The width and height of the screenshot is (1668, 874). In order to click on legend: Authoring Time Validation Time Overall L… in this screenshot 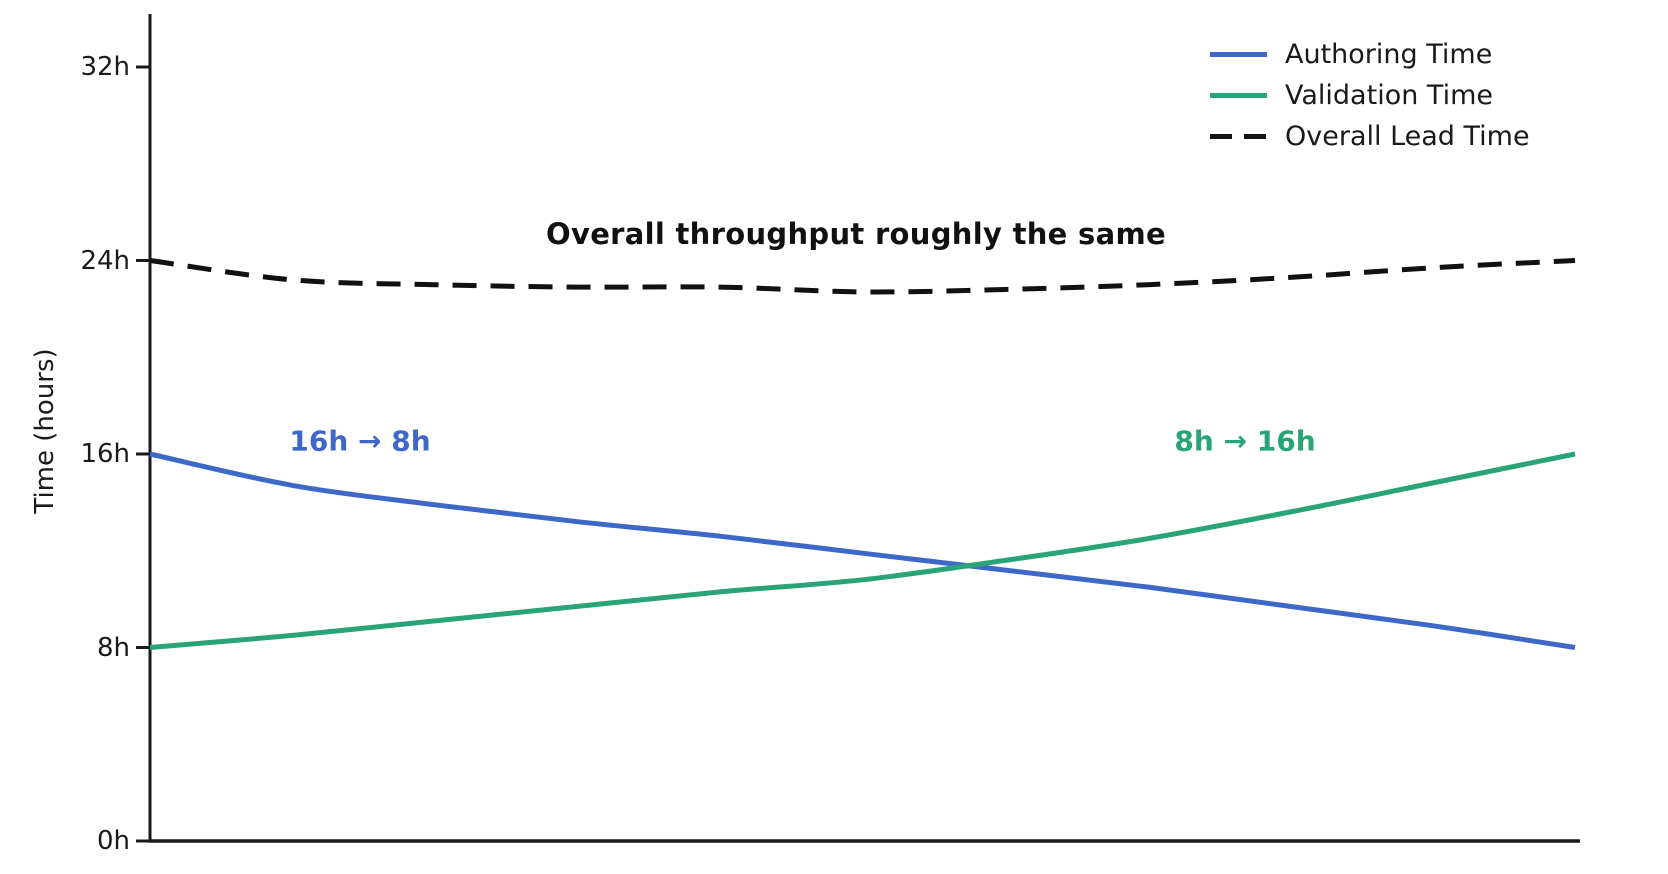, I will do `click(1370, 95)`.